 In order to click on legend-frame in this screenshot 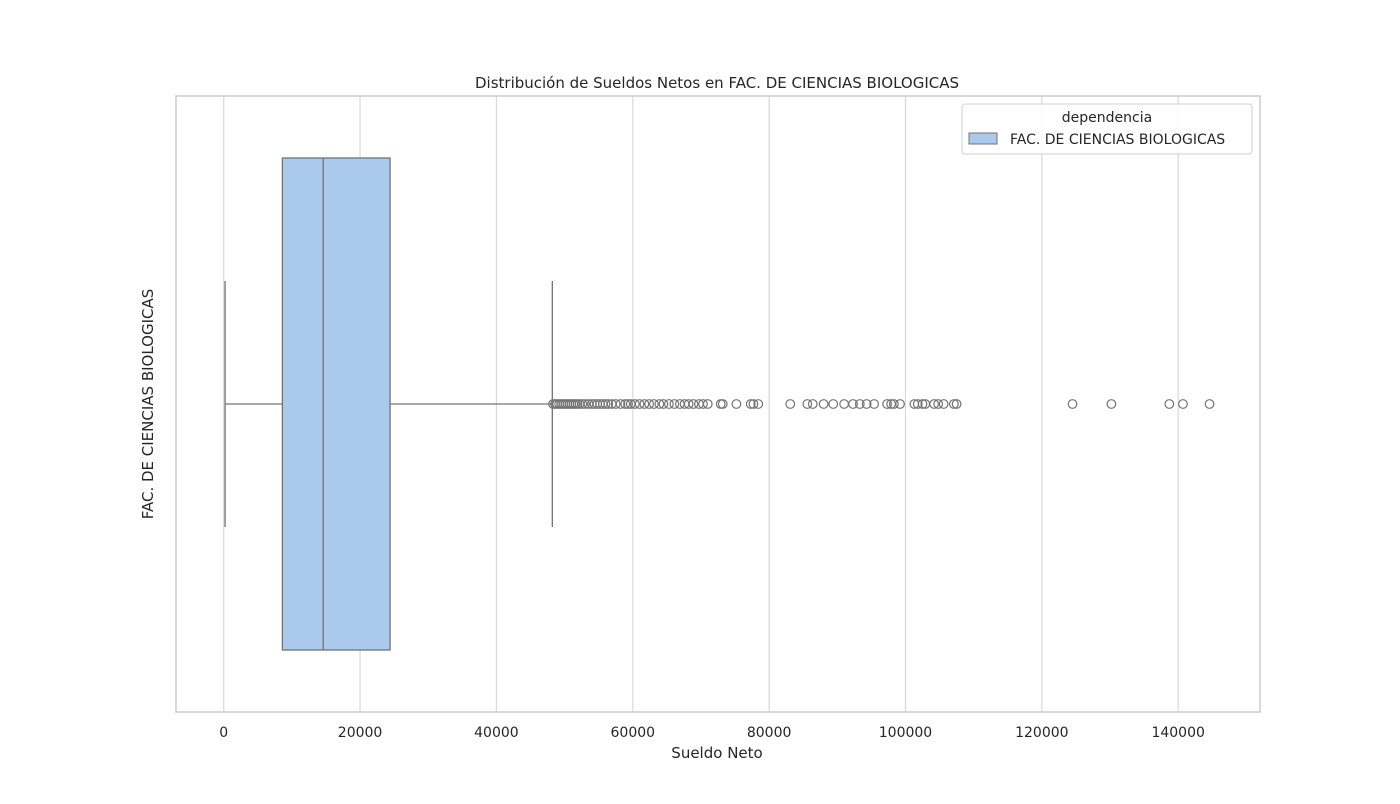, I will do `click(1107, 129)`.